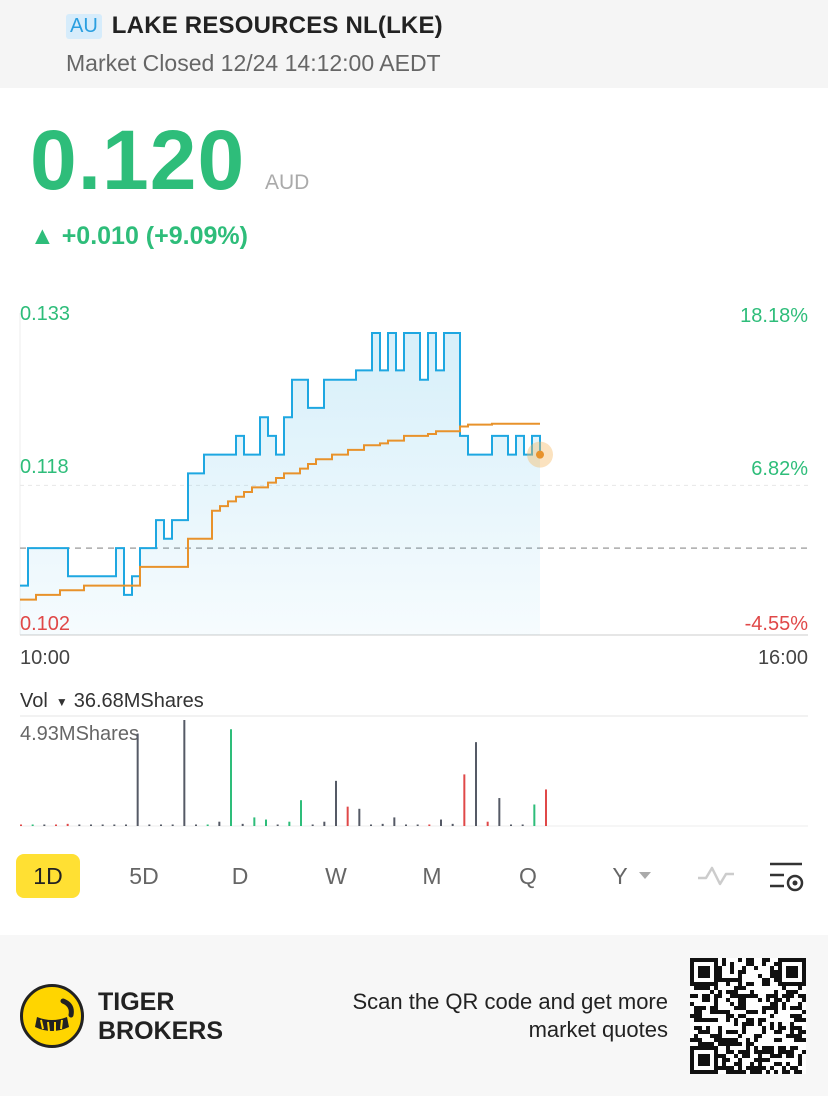 Image resolution: width=828 pixels, height=1096 pixels. I want to click on tiger-logo-icon, so click(52, 1016).